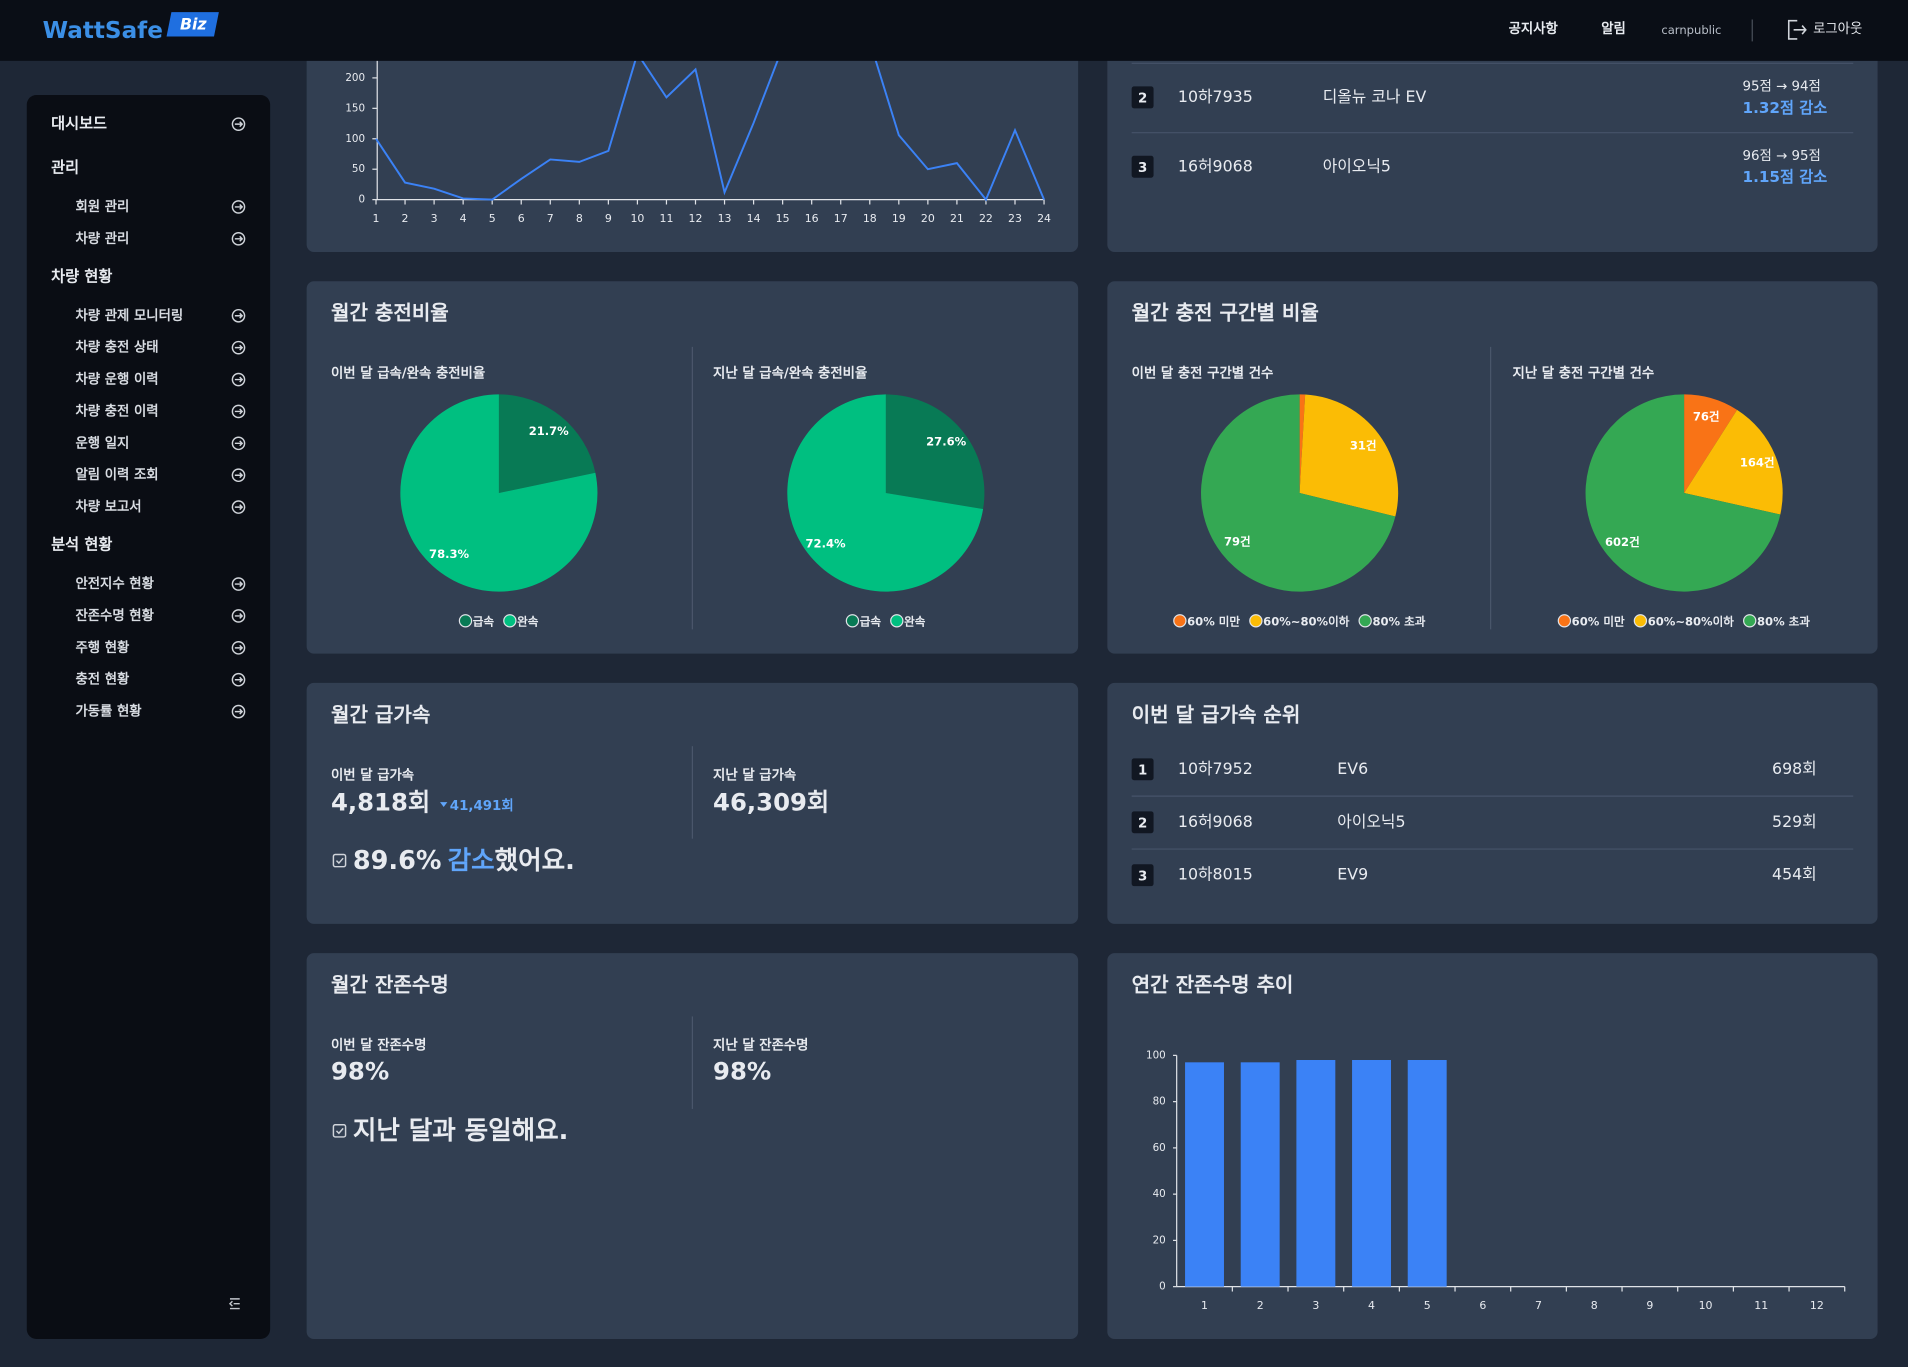 The image size is (1908, 1367). I want to click on x-tick-label: 1, so click(376, 218).